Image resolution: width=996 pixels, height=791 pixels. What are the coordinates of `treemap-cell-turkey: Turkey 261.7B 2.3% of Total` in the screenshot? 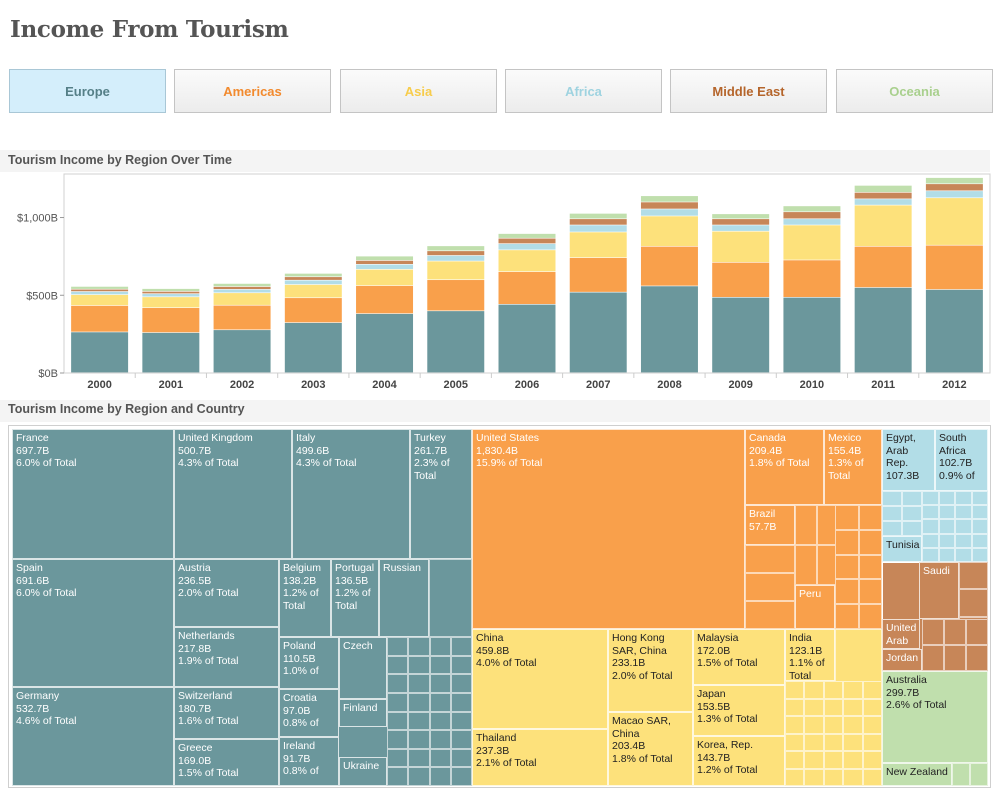 It's located at (441, 494).